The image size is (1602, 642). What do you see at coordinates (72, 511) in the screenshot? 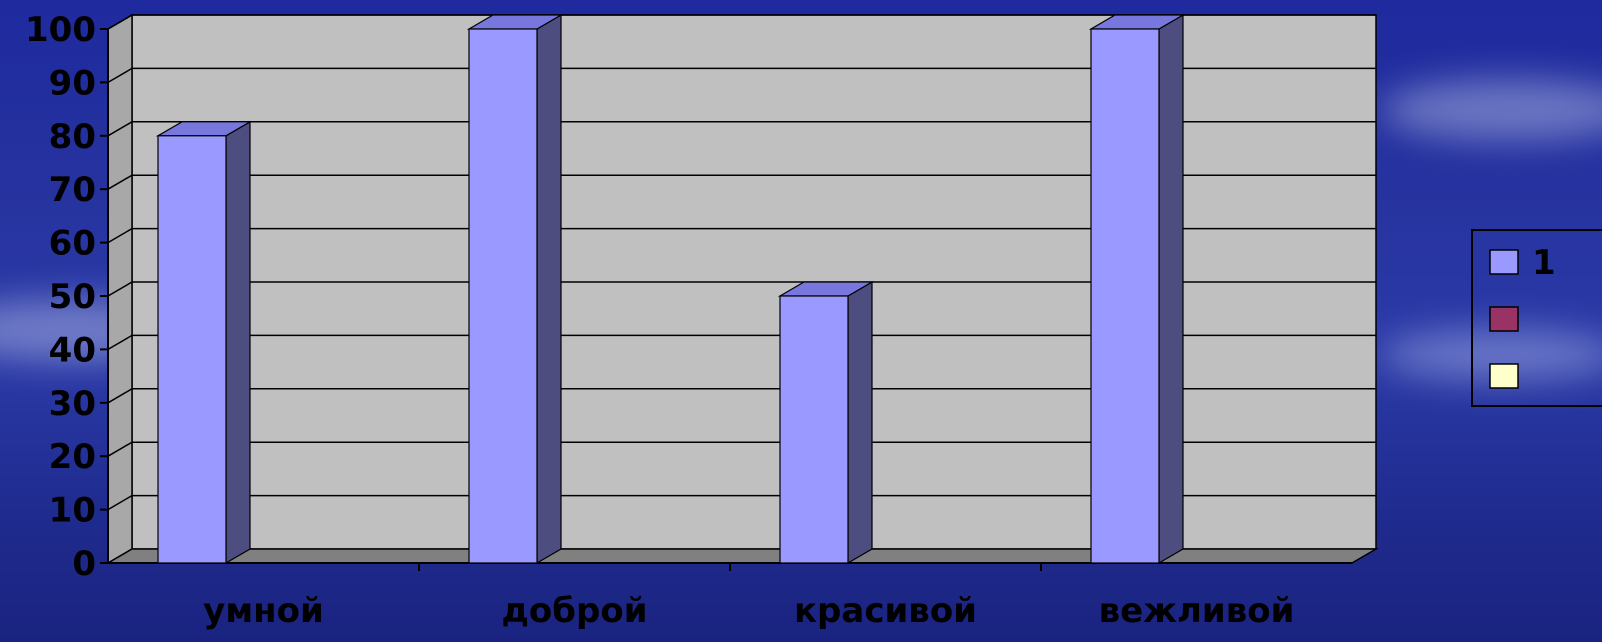
I see `y-tick-label: 10` at bounding box center [72, 511].